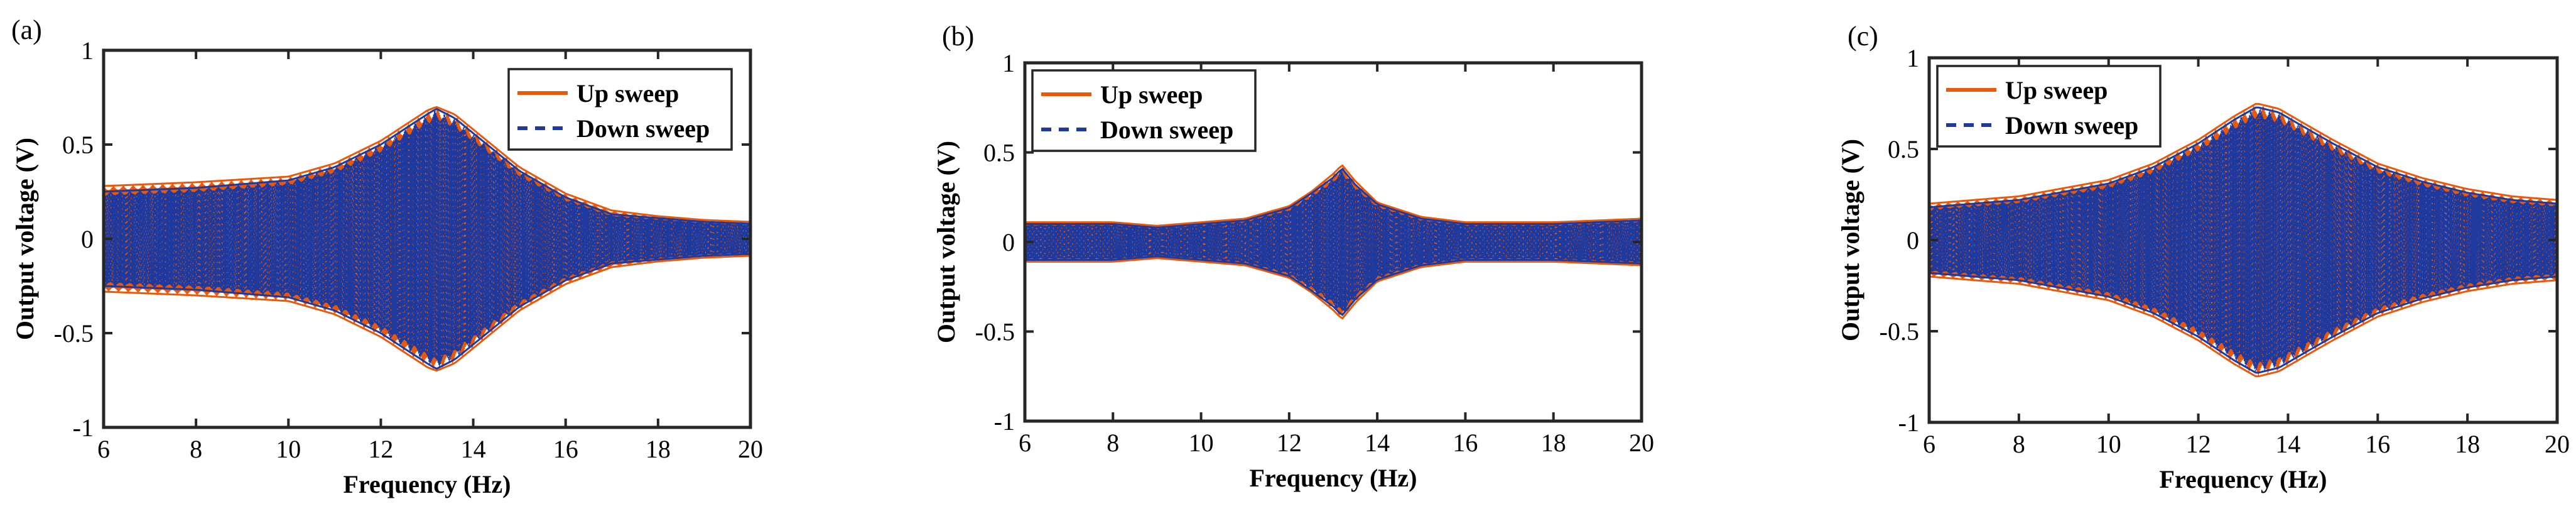 The height and width of the screenshot is (516, 2576). I want to click on panel-label: (a), so click(26, 29).